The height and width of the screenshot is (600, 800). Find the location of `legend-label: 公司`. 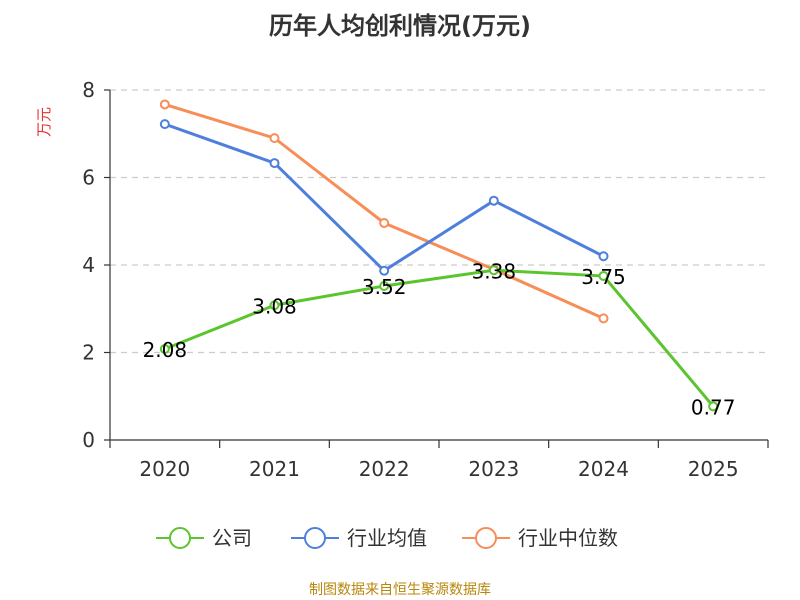

legend-label: 公司 is located at coordinates (232, 538).